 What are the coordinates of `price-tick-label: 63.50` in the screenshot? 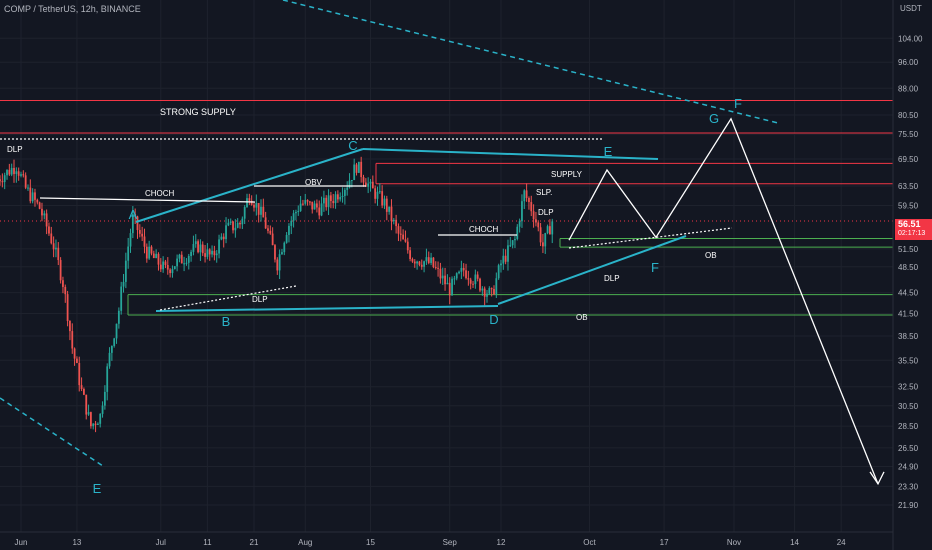 It's located at (908, 186).